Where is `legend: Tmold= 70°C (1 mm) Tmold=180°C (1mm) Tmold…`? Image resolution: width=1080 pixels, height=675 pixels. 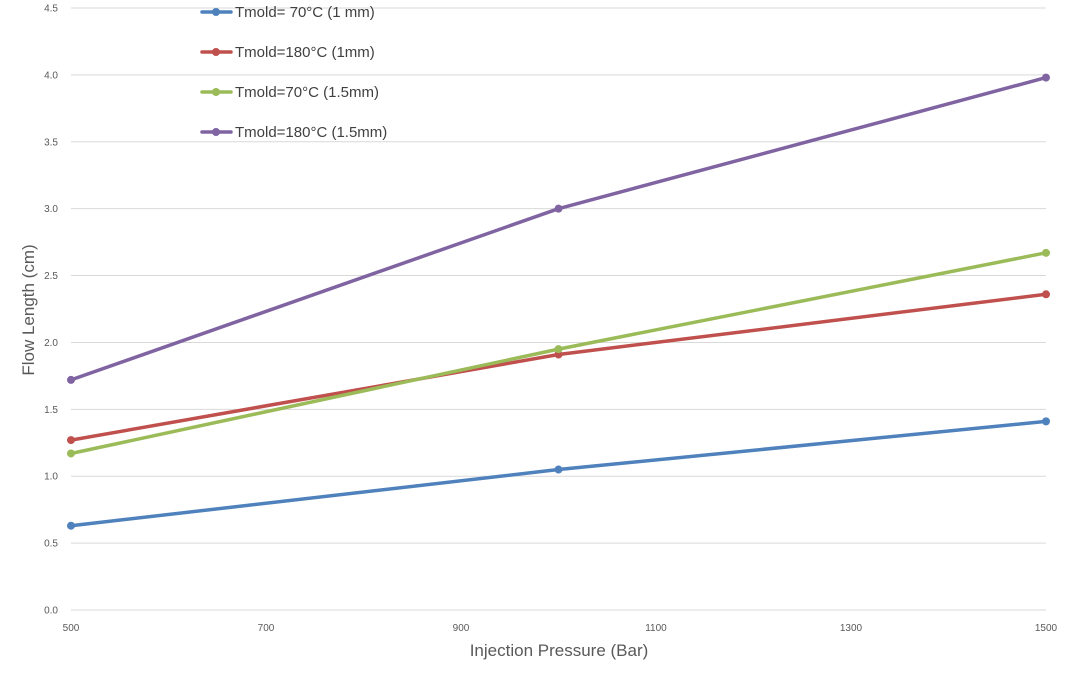
legend: Tmold= 70°C (1 mm) Tmold=180°C (1mm) Tmold… is located at coordinates (293, 72).